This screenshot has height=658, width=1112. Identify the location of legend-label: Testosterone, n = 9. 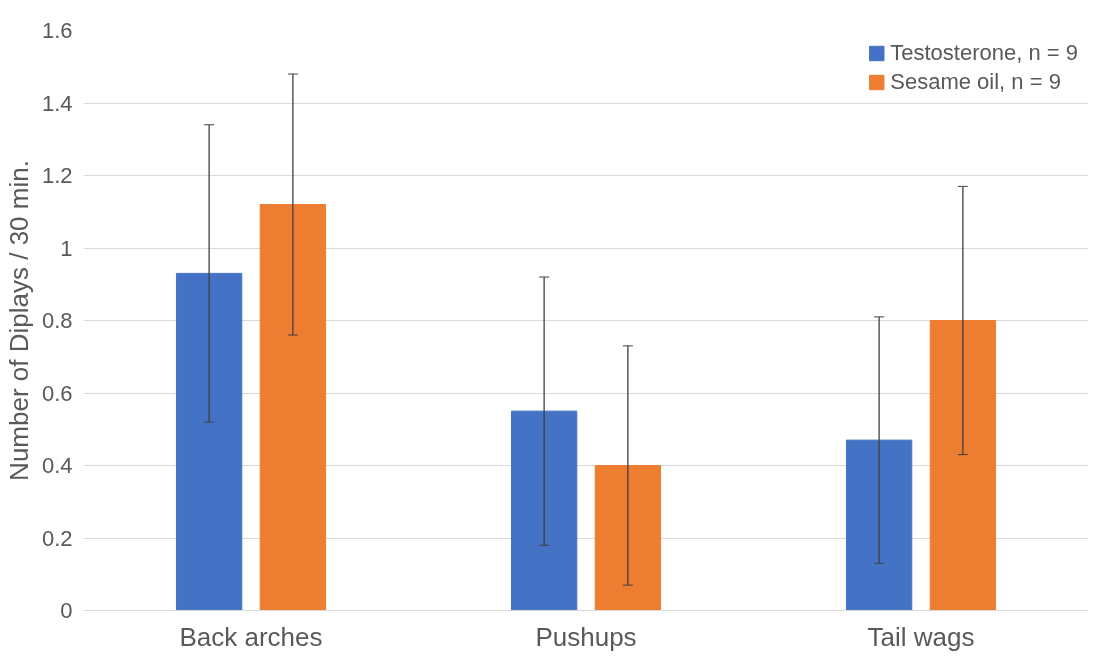
(984, 53).